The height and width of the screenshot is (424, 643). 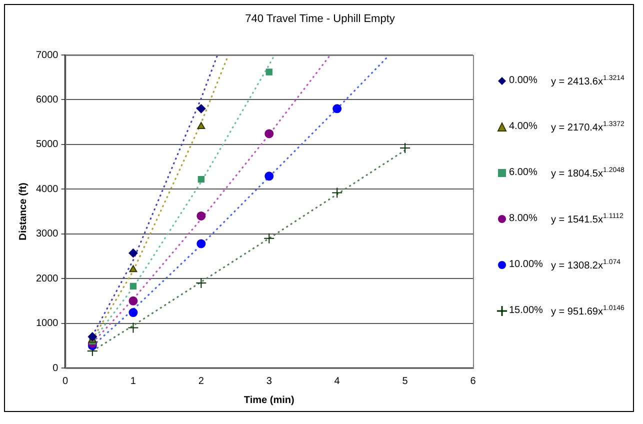 I want to click on y-tick-label: 1000, so click(x=47, y=324).